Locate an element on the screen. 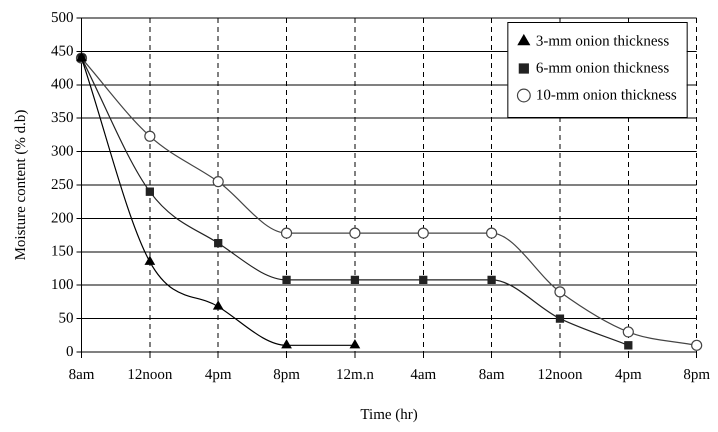  legend-label: 3-mm onion thickness is located at coordinates (603, 41).